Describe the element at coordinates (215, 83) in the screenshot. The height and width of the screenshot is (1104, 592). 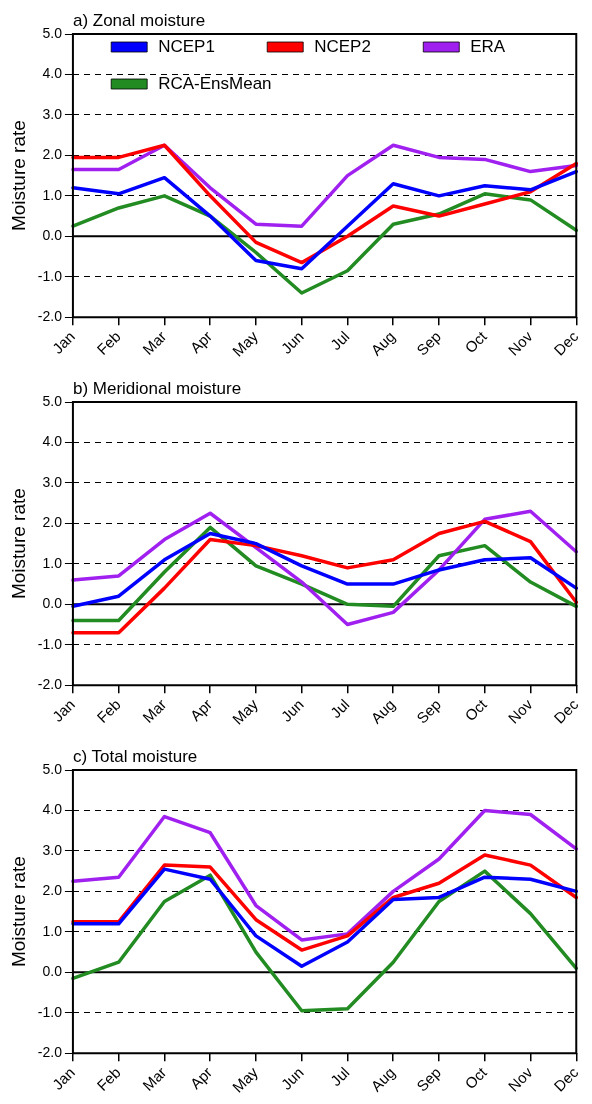
I see `legend-label: RCA-EnsMean` at that location.